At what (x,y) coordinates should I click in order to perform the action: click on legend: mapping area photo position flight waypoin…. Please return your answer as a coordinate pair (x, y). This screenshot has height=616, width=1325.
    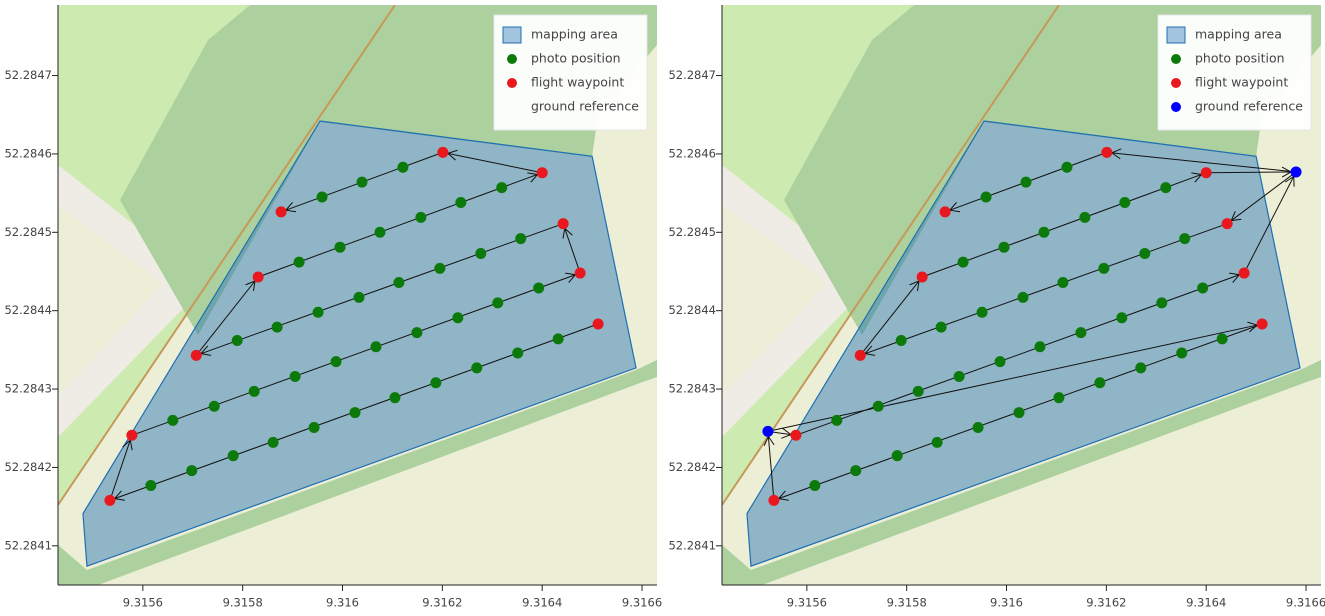
    Looking at the image, I should click on (570, 72).